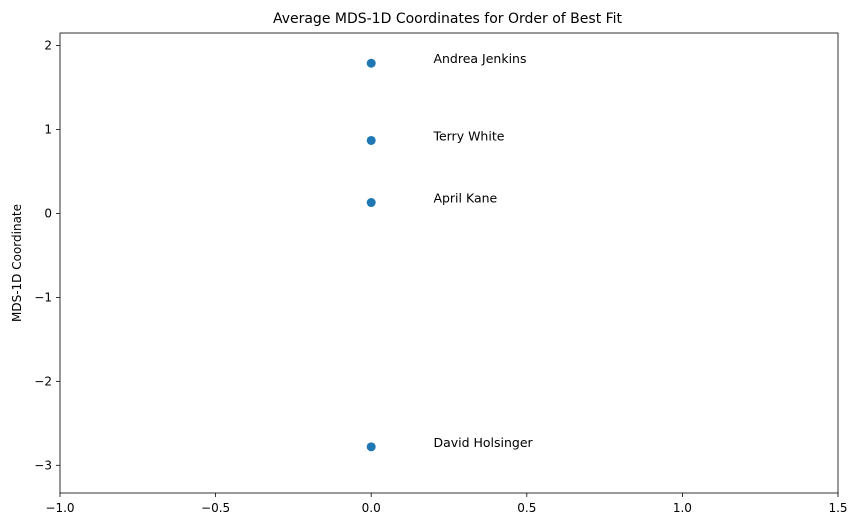 Image resolution: width=855 pixels, height=528 pixels. I want to click on point-annotation: David Holsinger, so click(483, 442).